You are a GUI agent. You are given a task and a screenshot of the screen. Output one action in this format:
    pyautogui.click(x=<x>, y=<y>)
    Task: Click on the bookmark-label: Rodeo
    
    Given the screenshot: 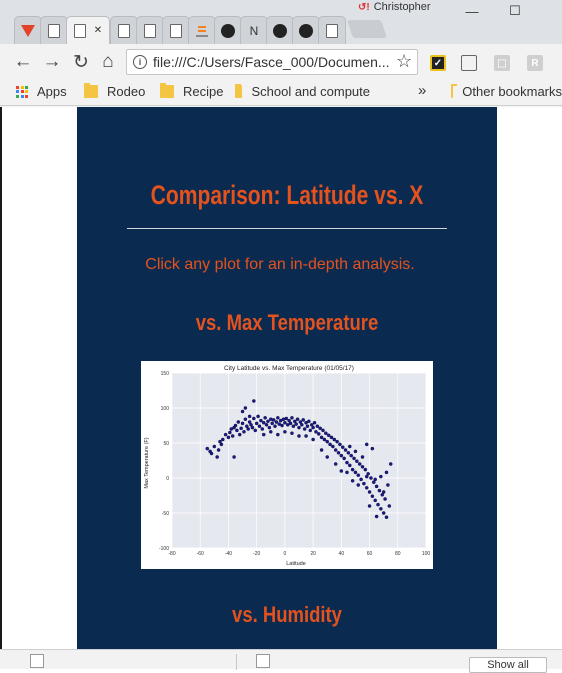 What is the action you would take?
    pyautogui.click(x=126, y=91)
    